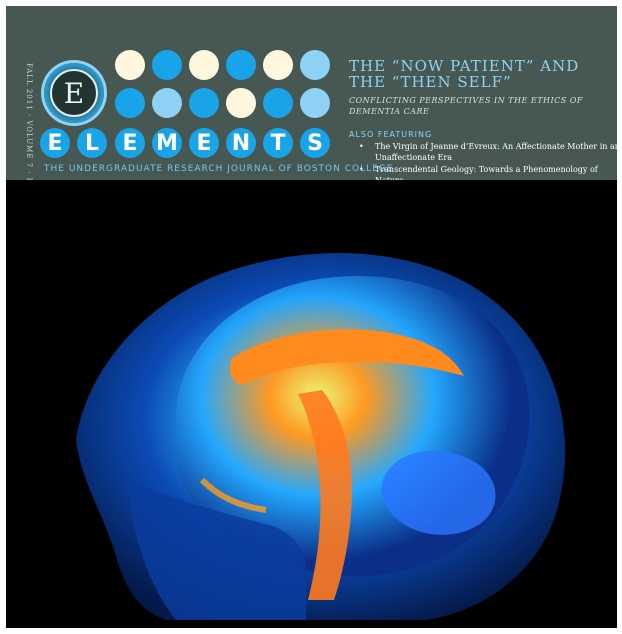 The image size is (622, 634). What do you see at coordinates (464, 74) in the screenshot?
I see `cover-headline: THE “NOW PATIENT” AND THE “THEN SELF”` at bounding box center [464, 74].